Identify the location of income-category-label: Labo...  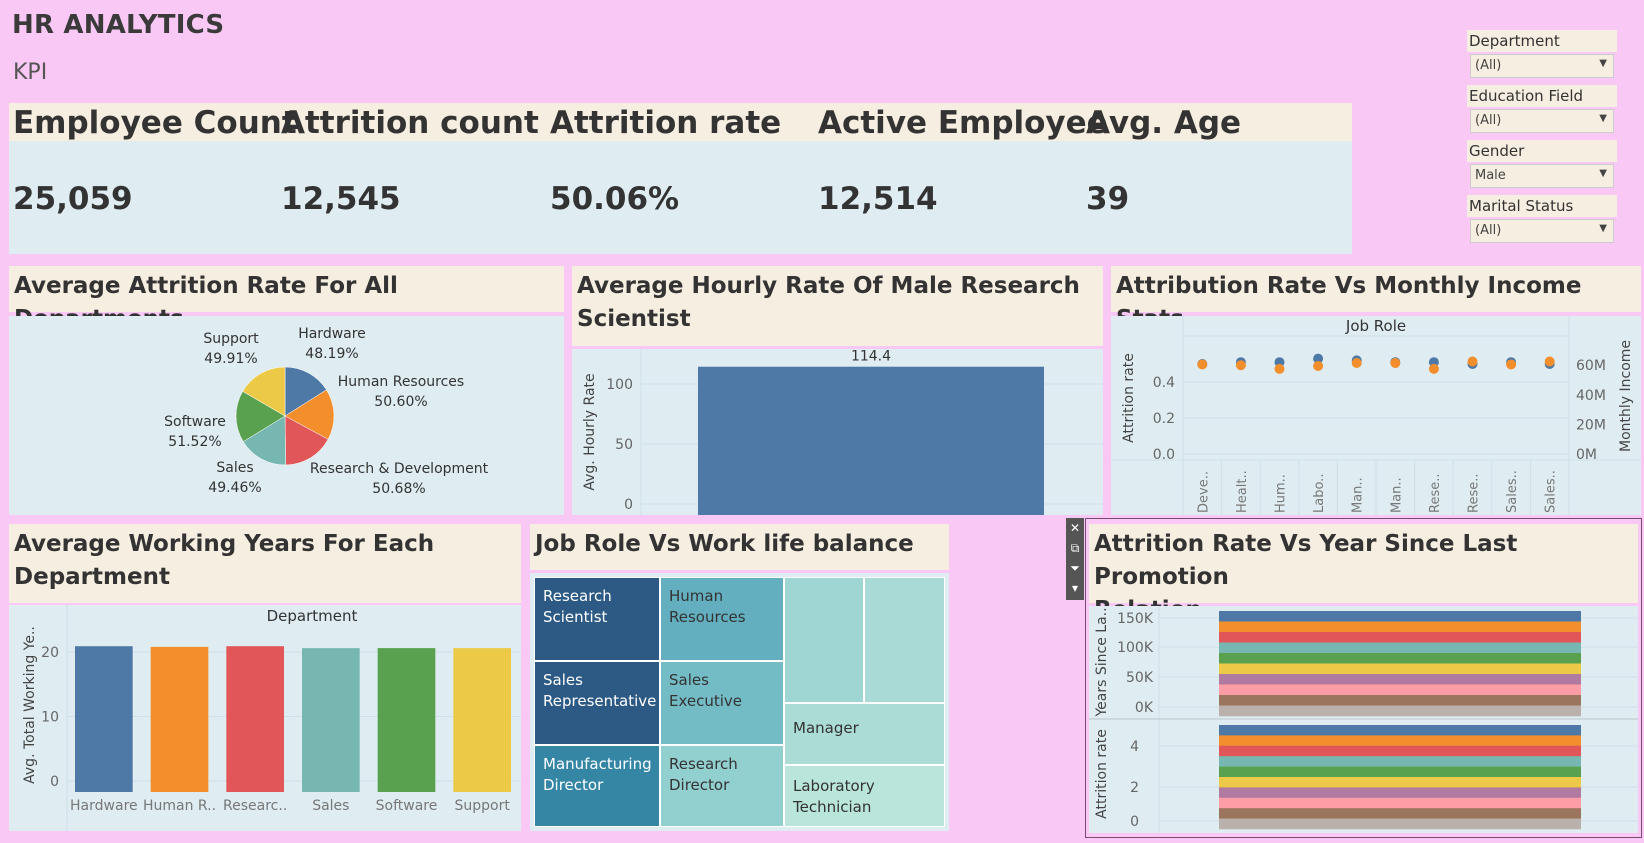
(1319, 493).